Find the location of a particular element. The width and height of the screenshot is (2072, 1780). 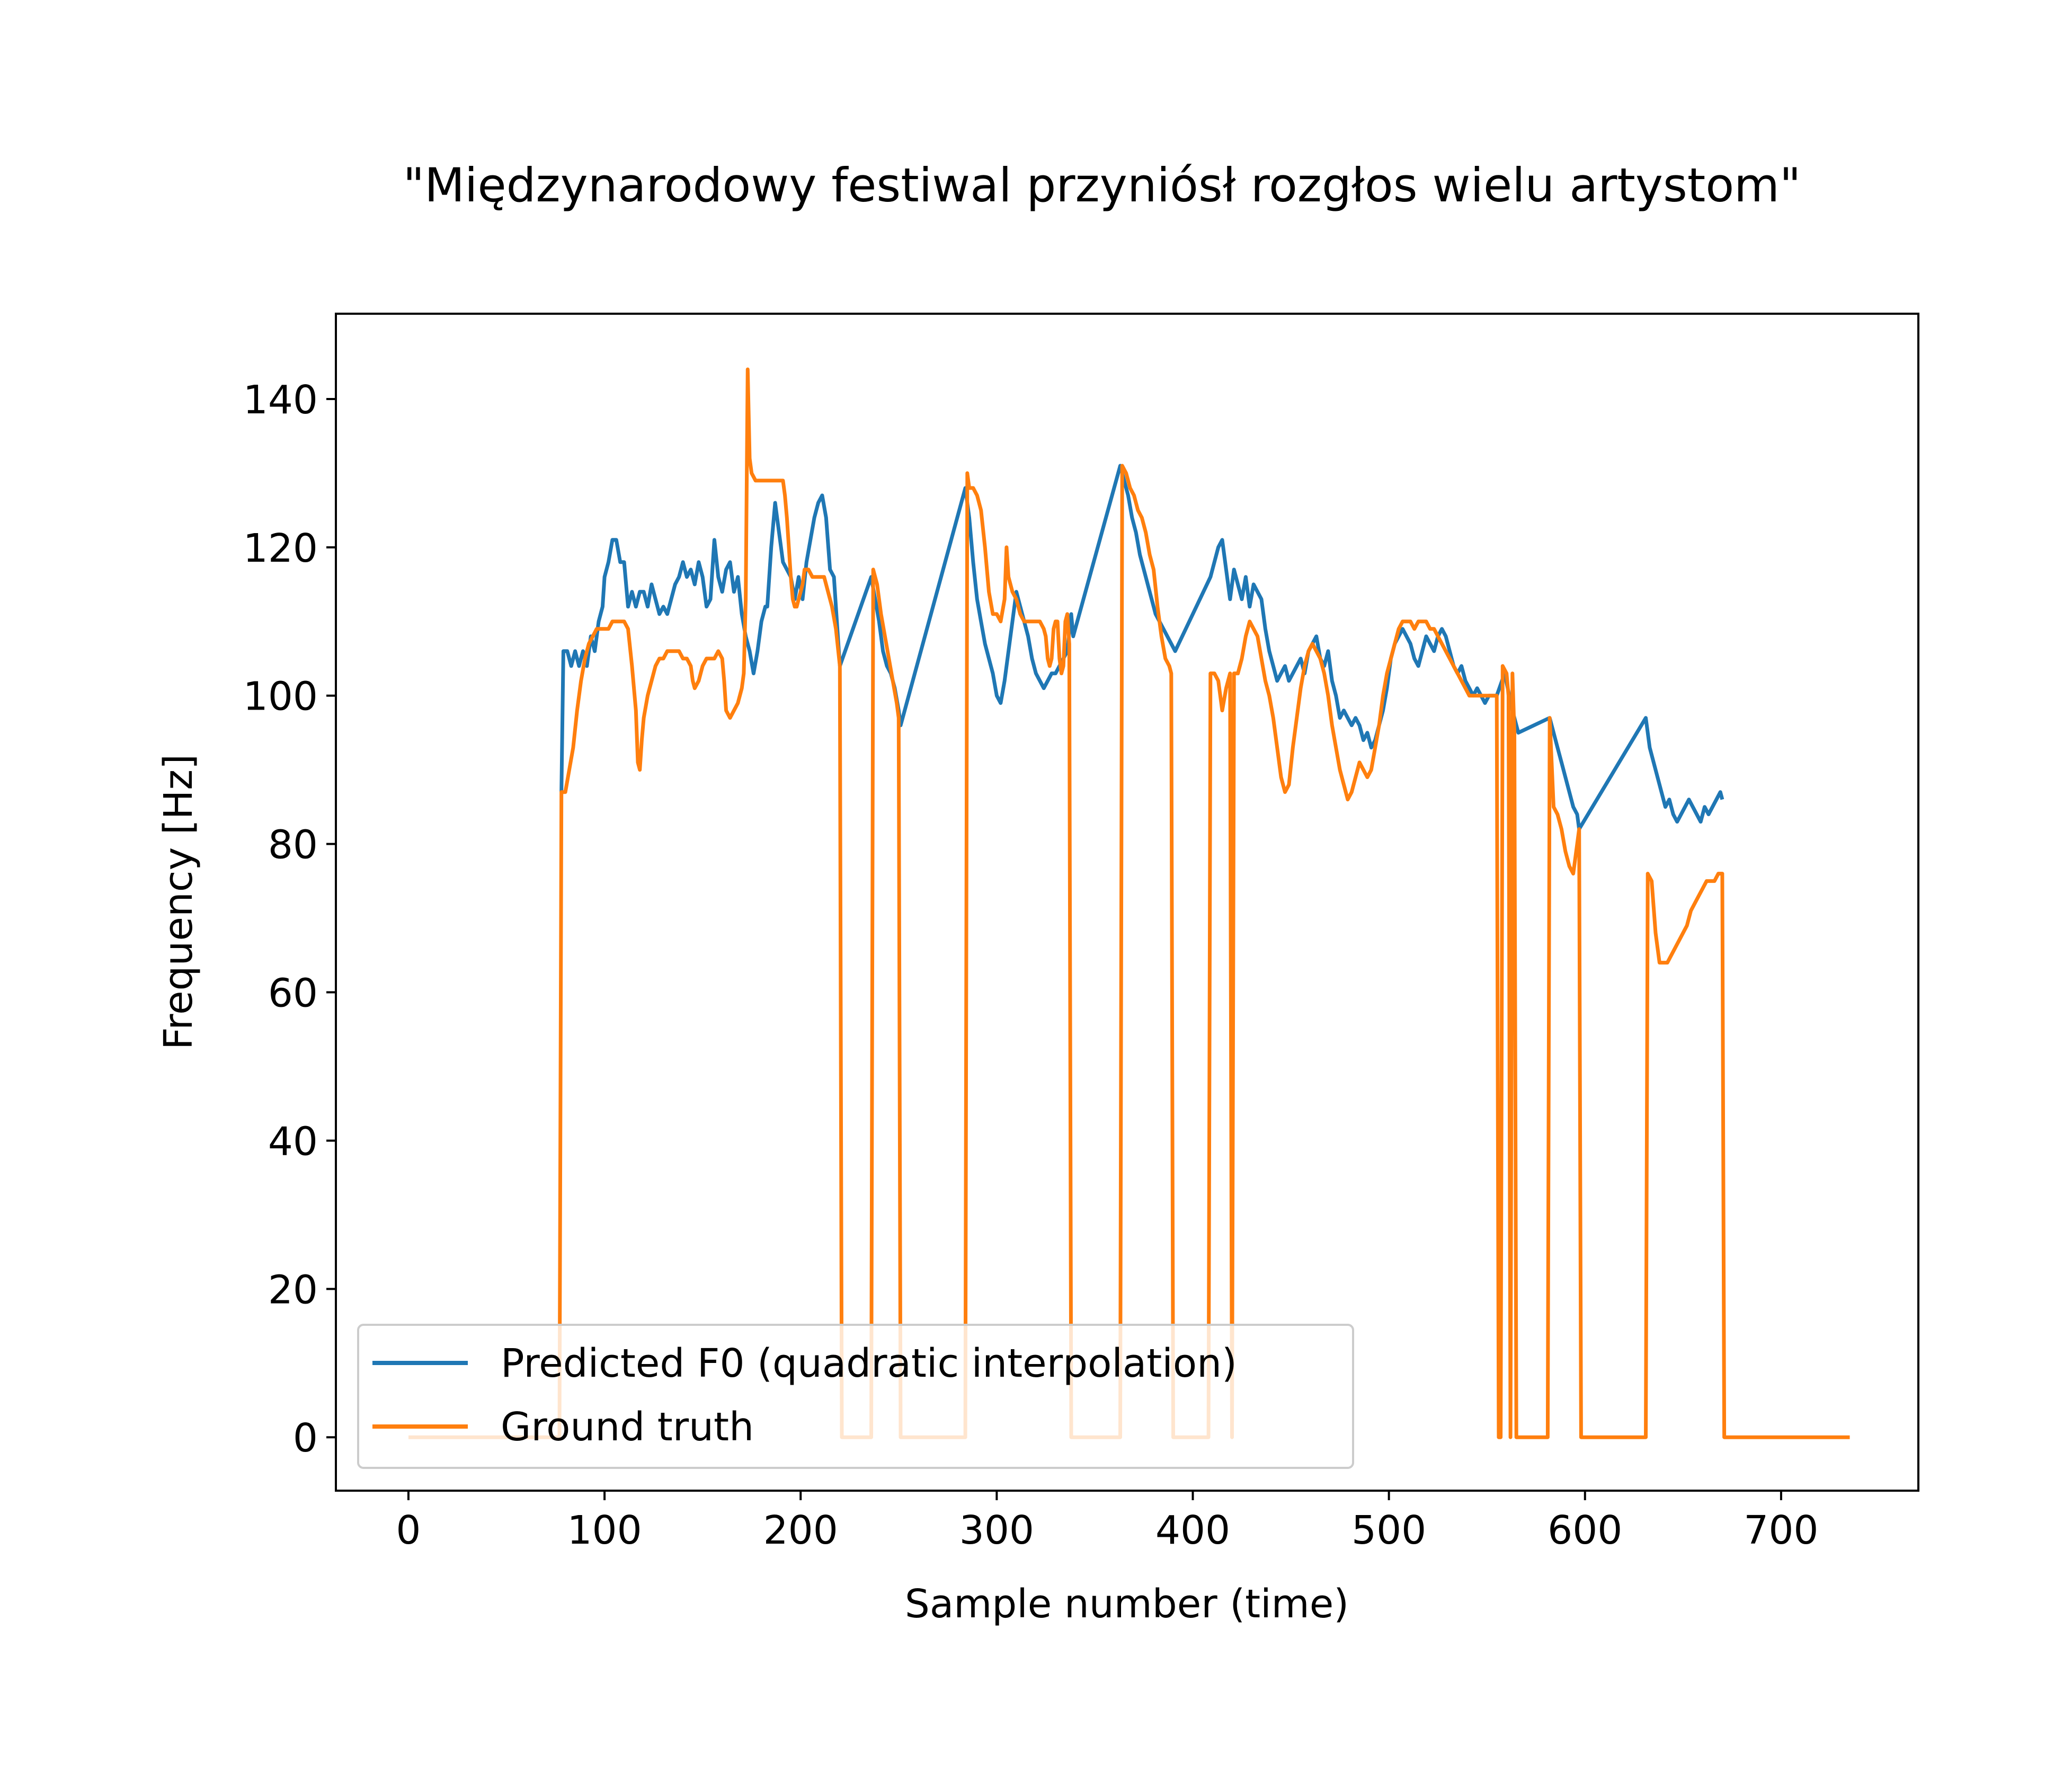

legend-box is located at coordinates (855, 1396).